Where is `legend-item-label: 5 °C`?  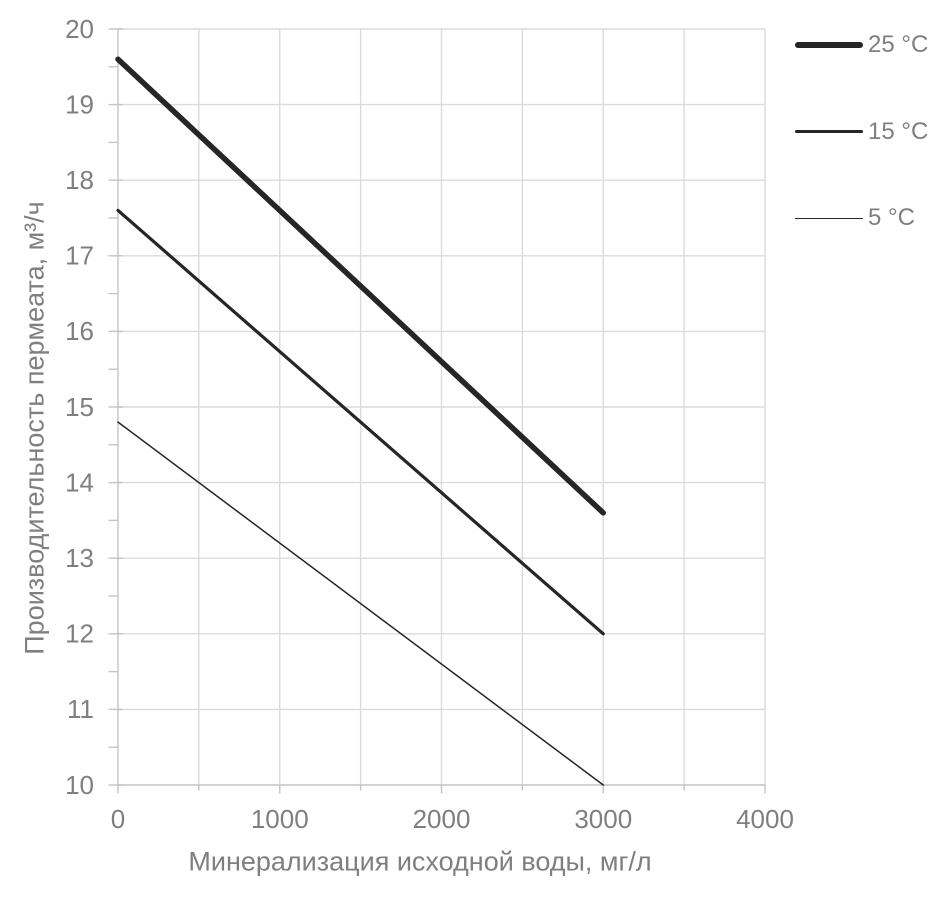
legend-item-label: 5 °C is located at coordinates (891, 218).